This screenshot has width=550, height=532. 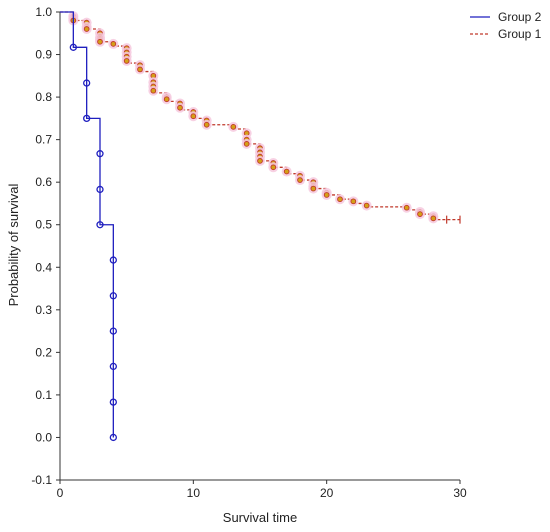 What do you see at coordinates (43, 310) in the screenshot?
I see `y-tick-label: 0.3` at bounding box center [43, 310].